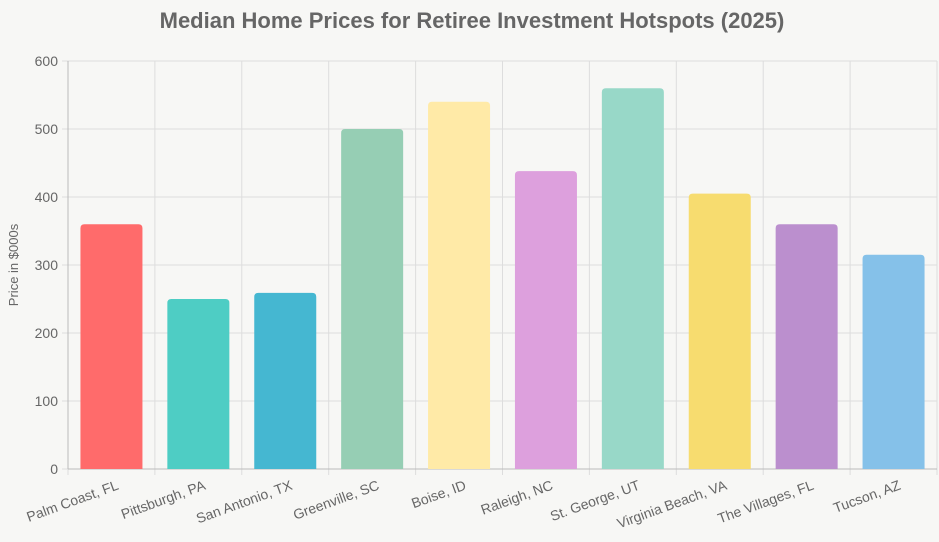 The image size is (939, 542). What do you see at coordinates (867, 496) in the screenshot?
I see `x-tick-label: Tucson, AZ` at bounding box center [867, 496].